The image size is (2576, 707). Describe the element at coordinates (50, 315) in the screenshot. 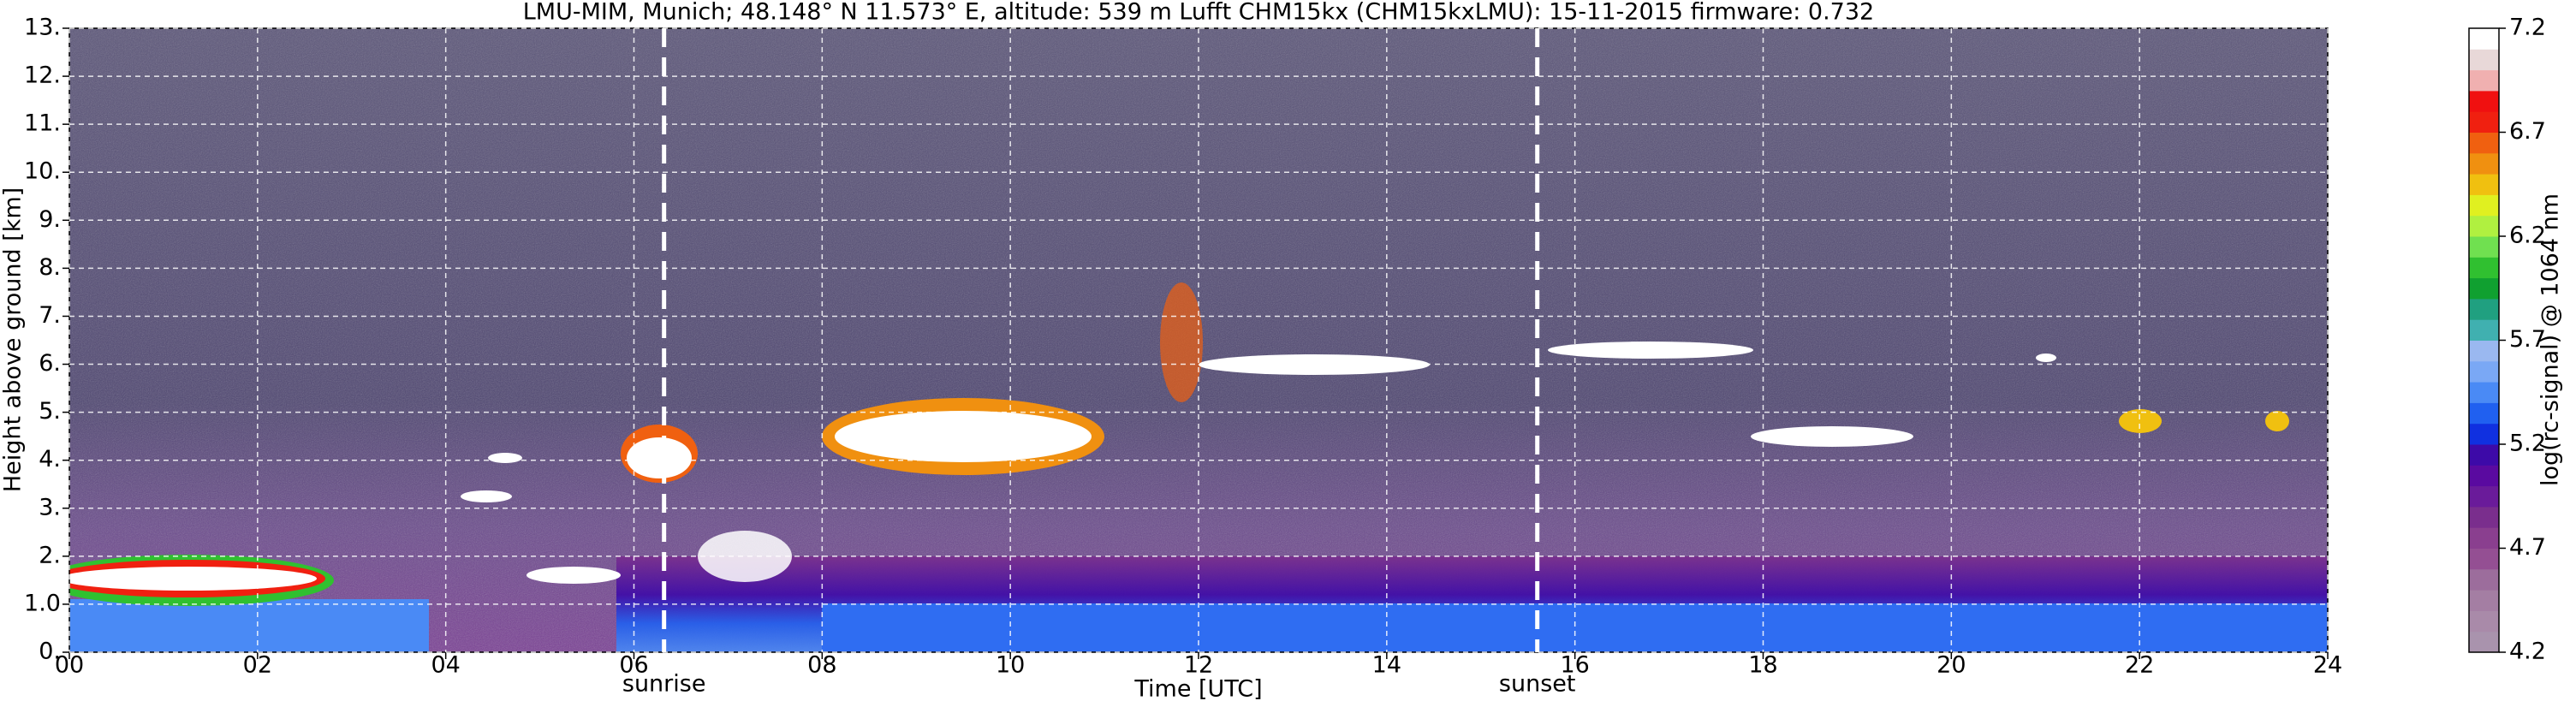

I see `y-tick-label: 7.` at that location.